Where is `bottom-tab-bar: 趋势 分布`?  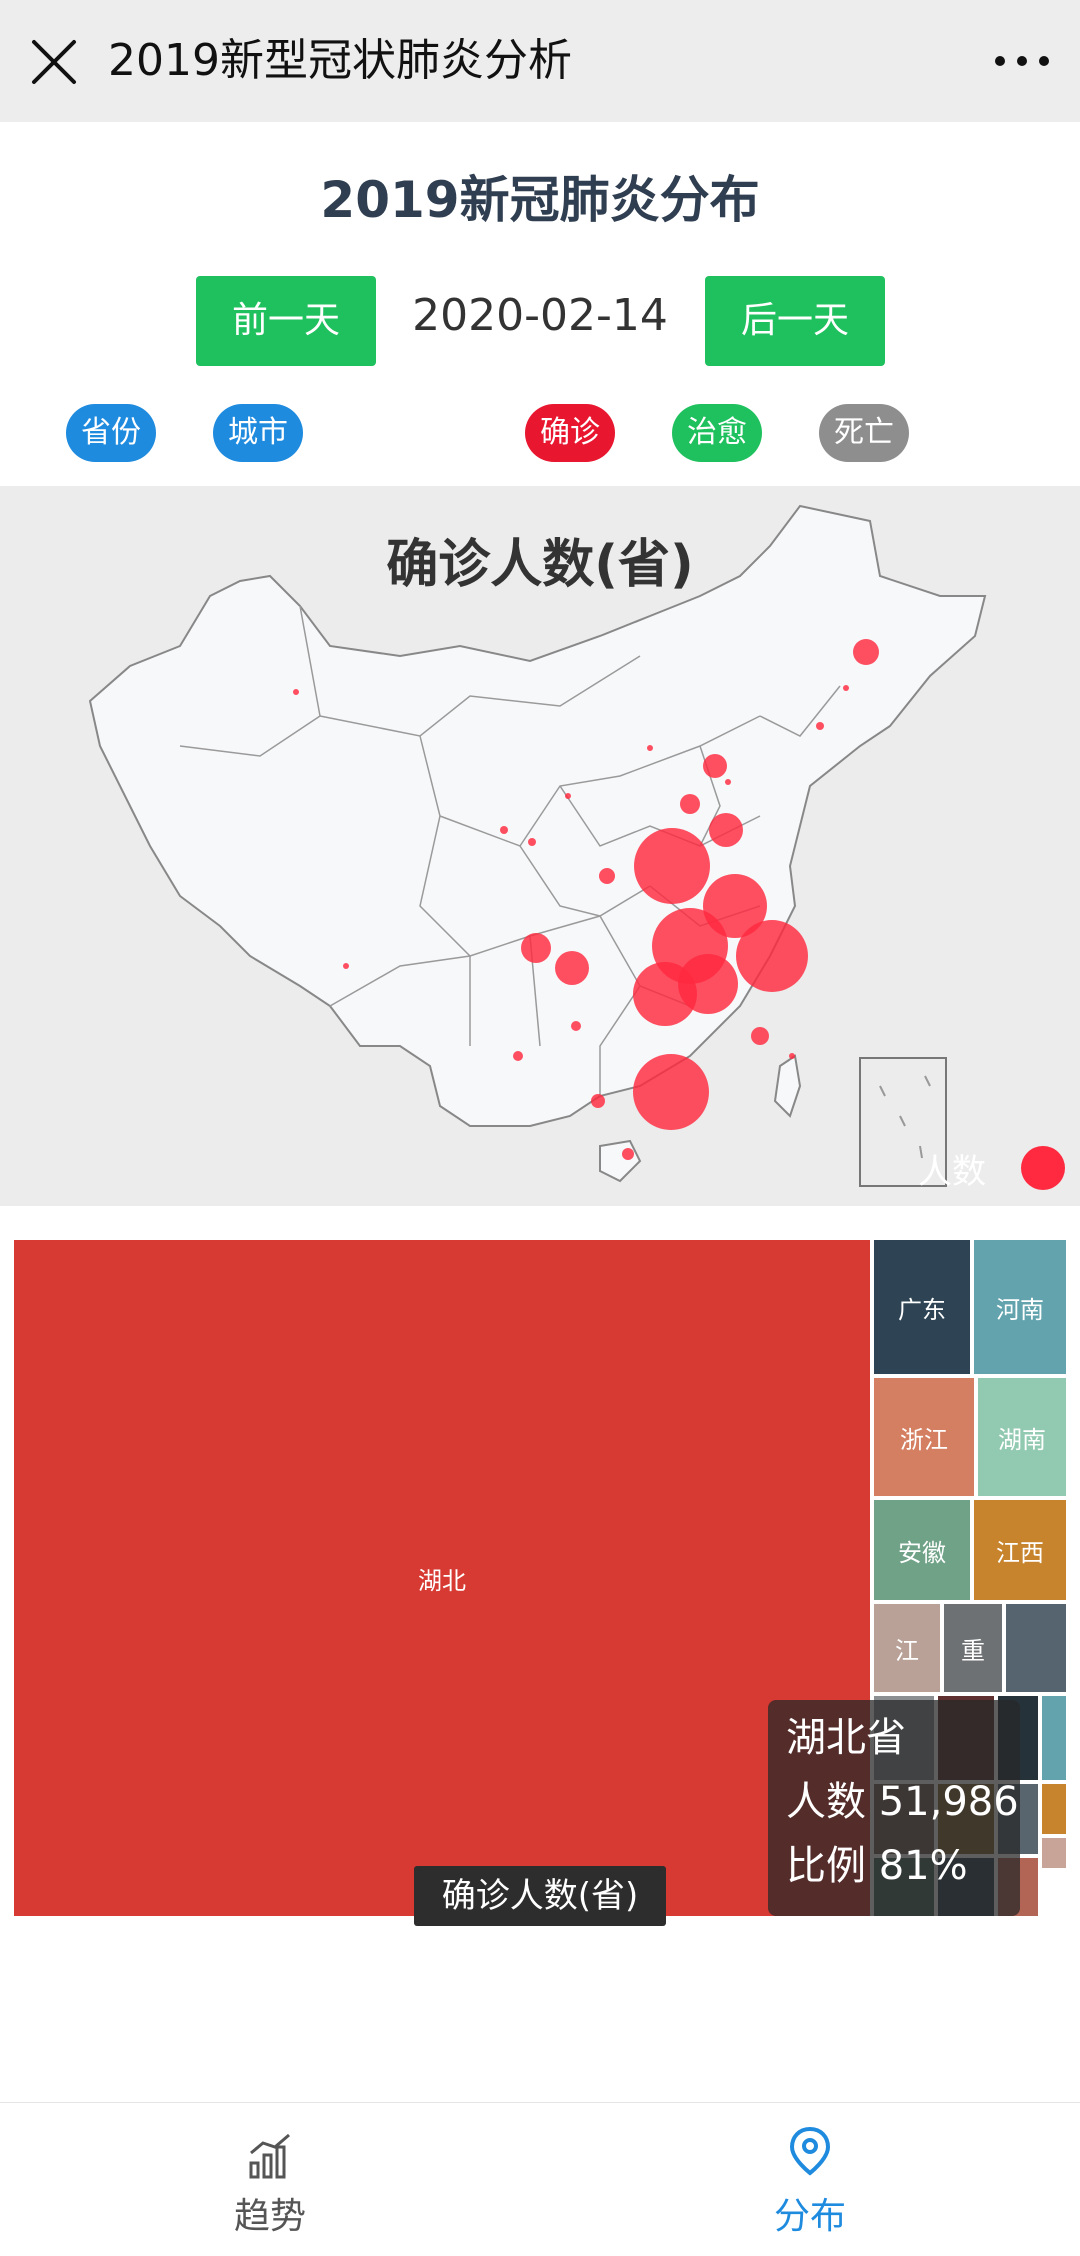
bottom-tab-bar: 趋势 分布 is located at coordinates (540, 2179).